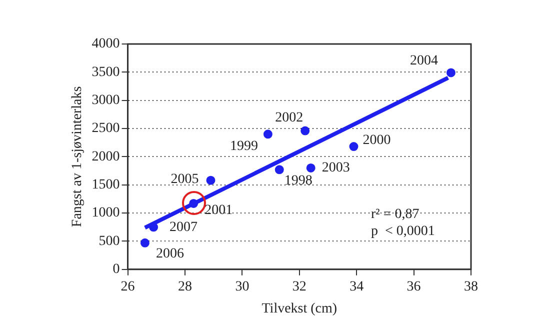 The image size is (548, 326). I want to click on y-tick-label: 500, so click(109, 241).